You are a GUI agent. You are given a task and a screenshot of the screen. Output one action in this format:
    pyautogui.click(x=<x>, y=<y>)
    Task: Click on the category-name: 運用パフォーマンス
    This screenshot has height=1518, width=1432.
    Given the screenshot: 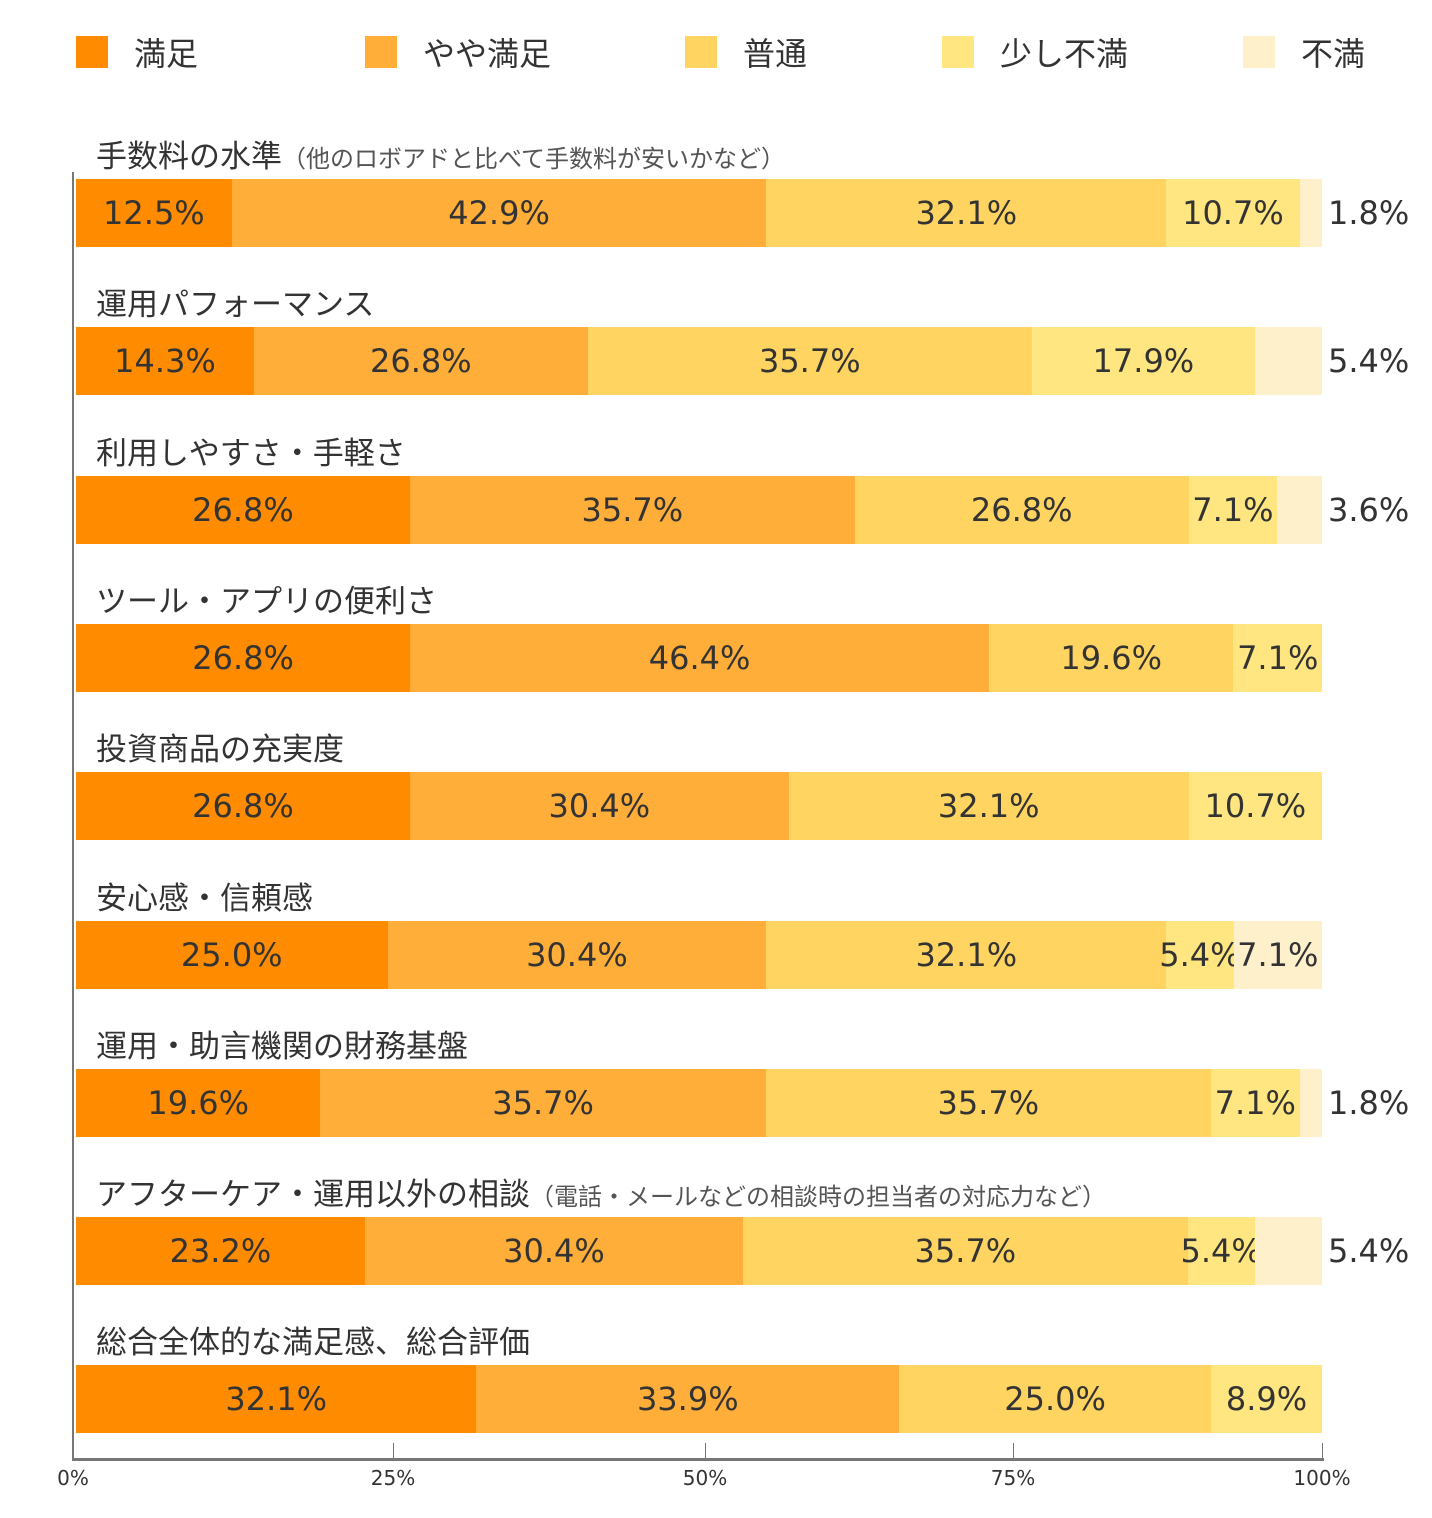 What is the action you would take?
    pyautogui.click(x=235, y=305)
    